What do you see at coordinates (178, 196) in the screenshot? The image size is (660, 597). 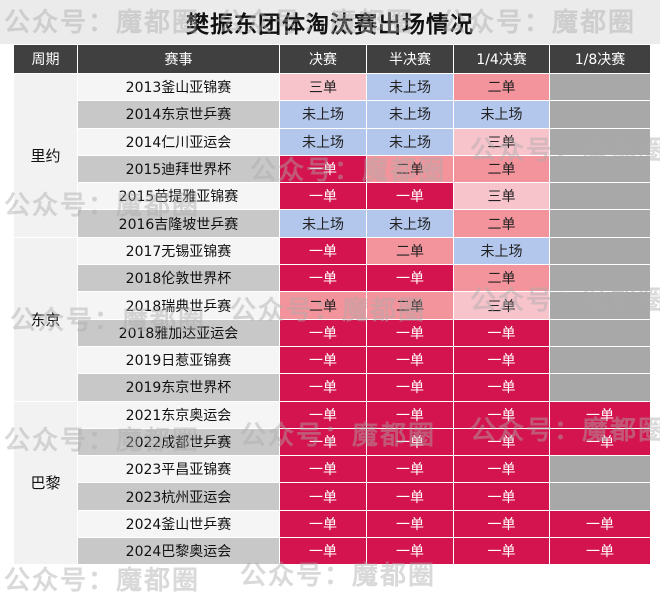 I see `event-name-cell: 2015芭提雅亚锦赛` at bounding box center [178, 196].